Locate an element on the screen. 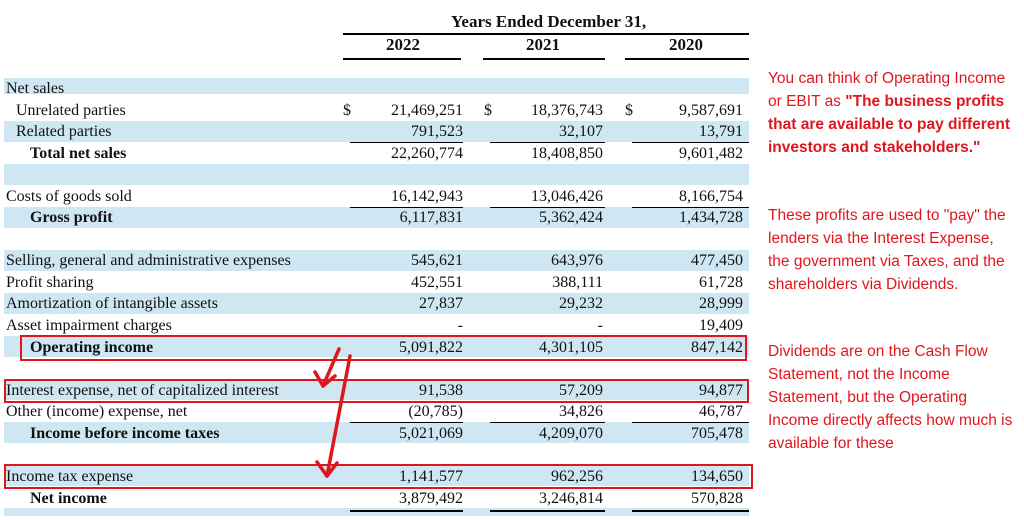 This screenshot has width=1024, height=520. band-amortization is located at coordinates (376, 303).